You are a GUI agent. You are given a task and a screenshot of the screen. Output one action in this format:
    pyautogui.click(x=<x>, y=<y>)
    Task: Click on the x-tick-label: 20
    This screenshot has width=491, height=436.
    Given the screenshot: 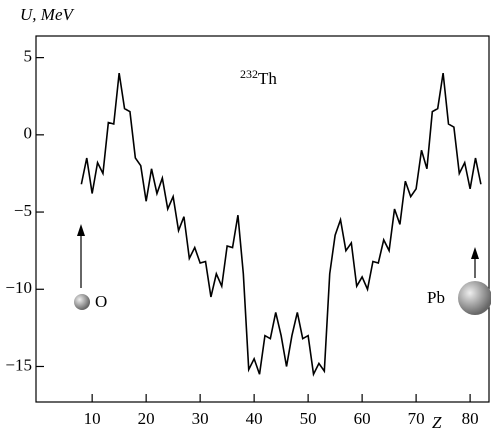 What is the action you would take?
    pyautogui.click(x=146, y=418)
    